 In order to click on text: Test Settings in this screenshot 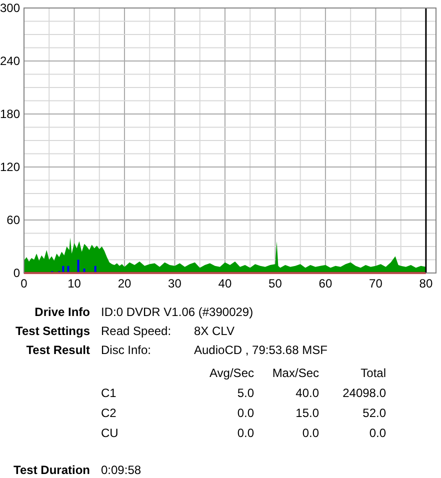, I will do `click(53, 331)`.